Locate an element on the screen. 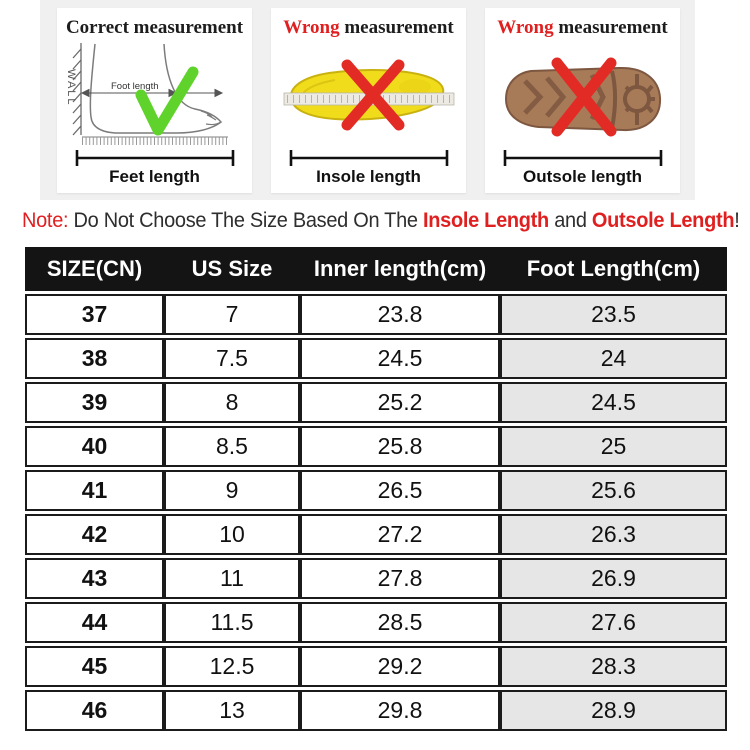 The height and width of the screenshot is (750, 750). cell-foot-length: 25.6 is located at coordinates (613, 490).